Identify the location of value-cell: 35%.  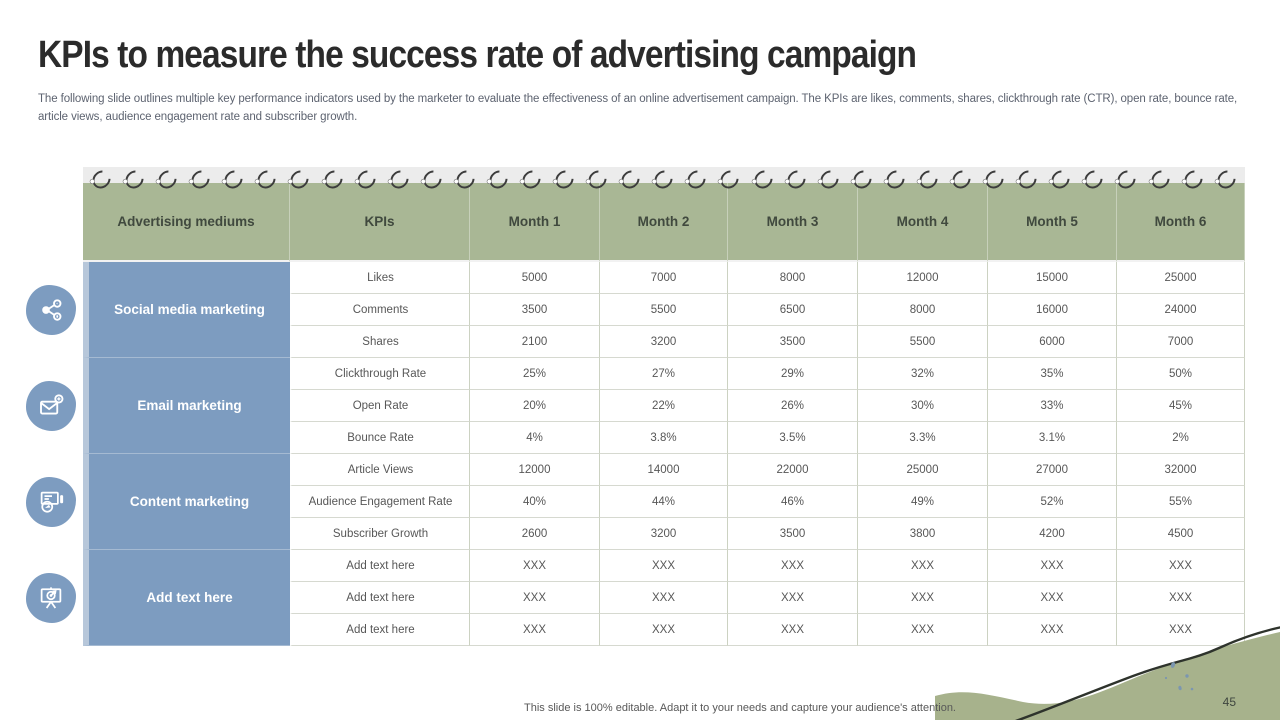
(1052, 374).